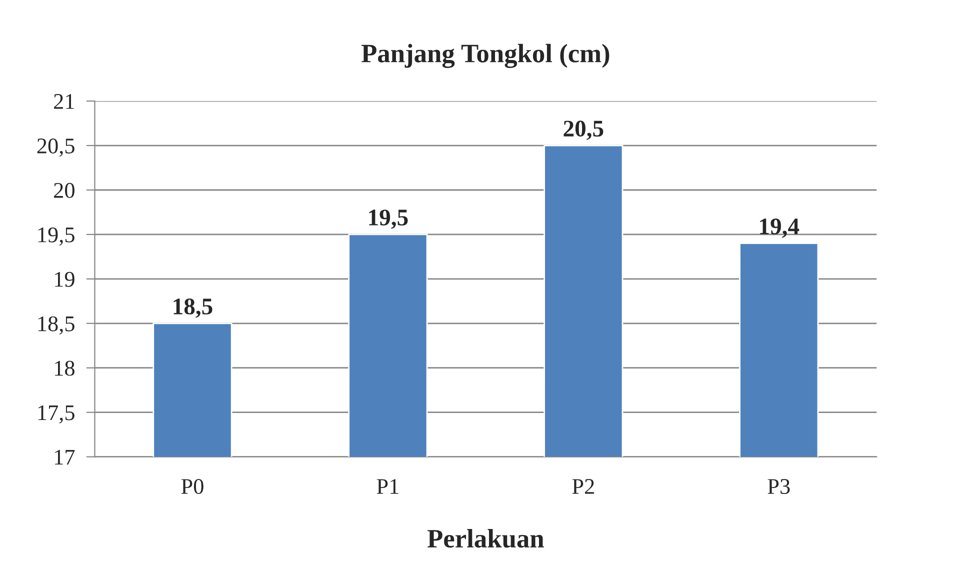 This screenshot has width=957, height=571. I want to click on y-tick-label: 20,5, so click(55, 147).